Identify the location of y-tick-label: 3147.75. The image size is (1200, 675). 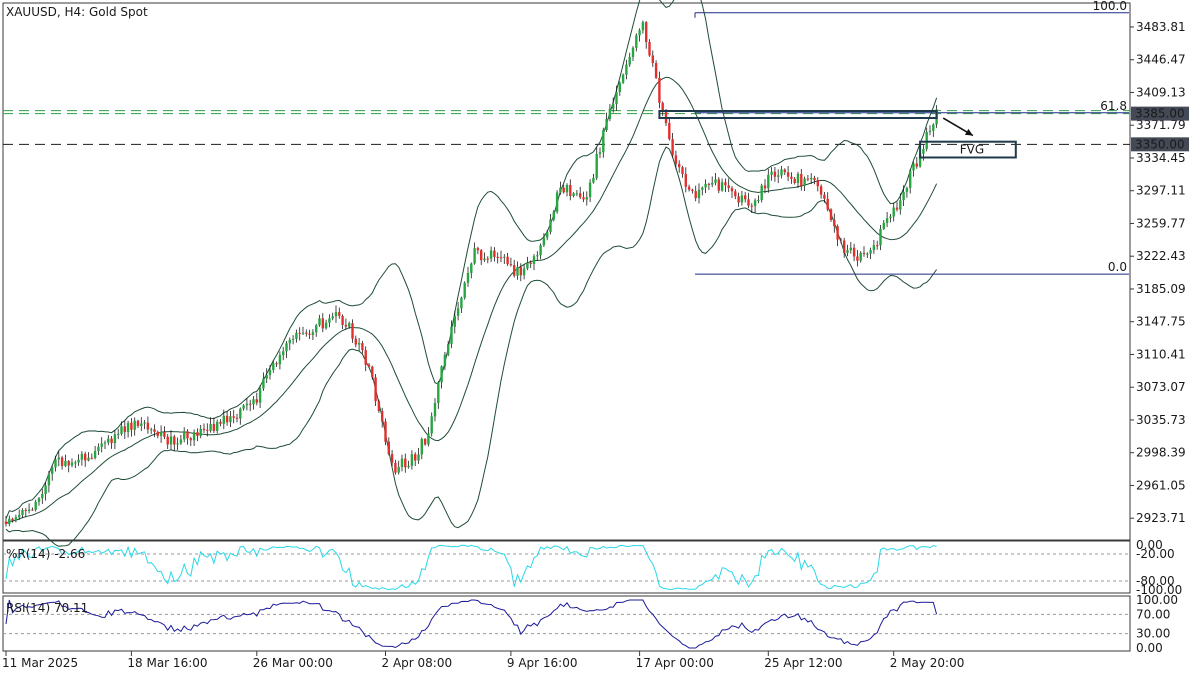
(1161, 322).